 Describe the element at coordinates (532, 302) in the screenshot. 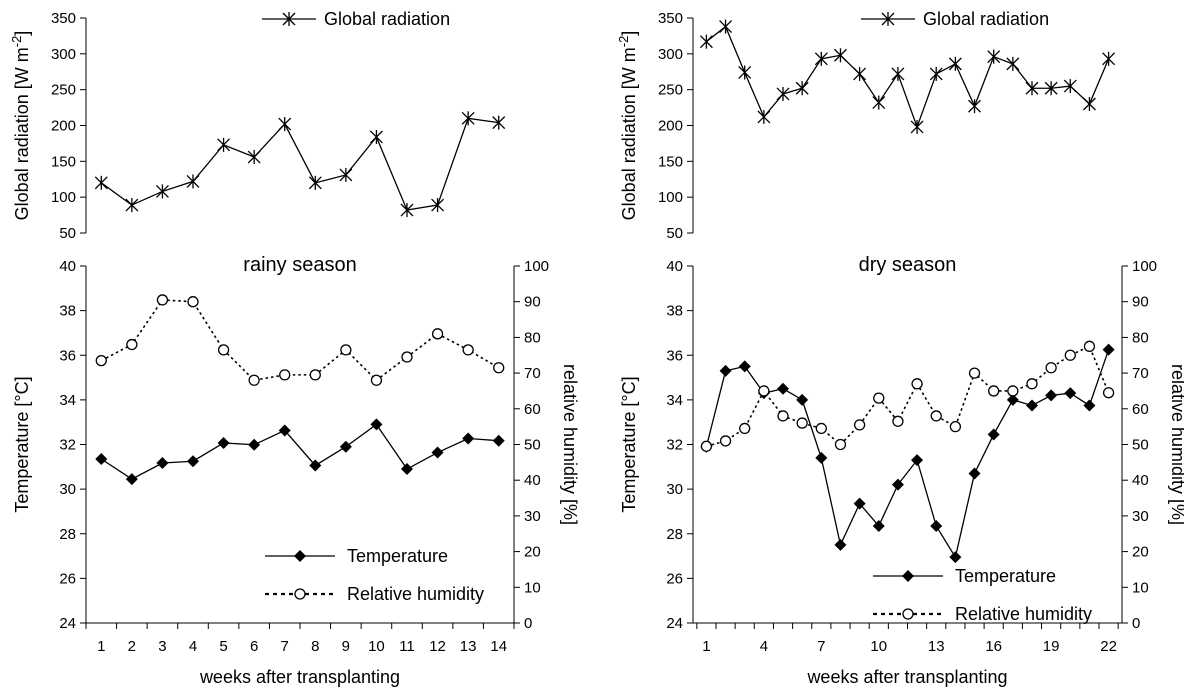

I see `y2-tick-label: 90` at that location.